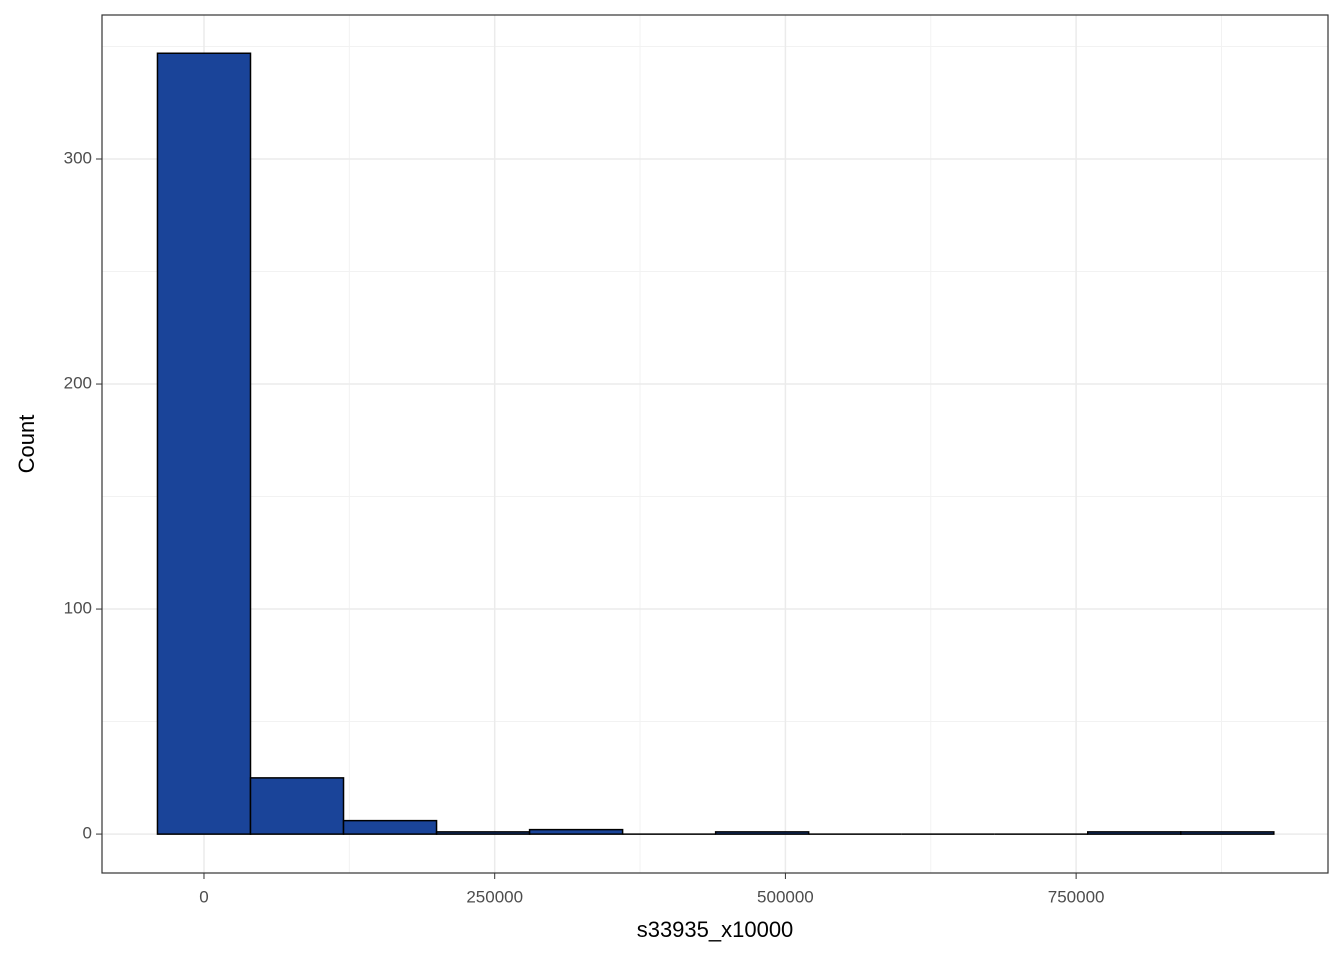 Image resolution: width=1344 pixels, height=965 pixels. I want to click on x-tick-label: 750000, so click(1076, 896).